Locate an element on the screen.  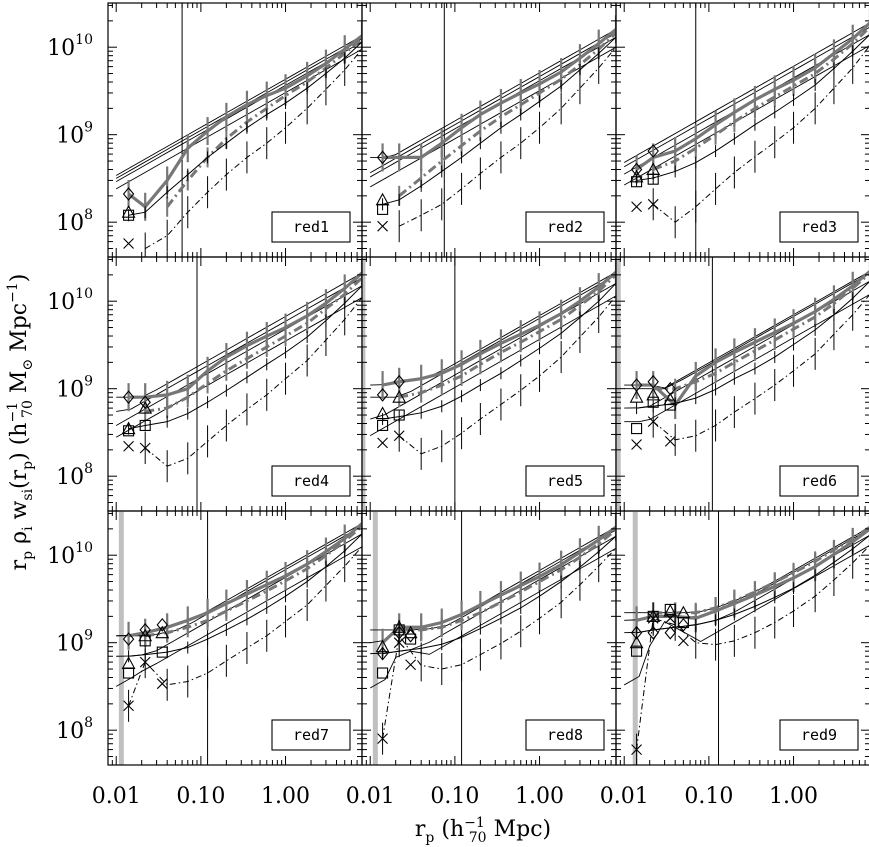
panel-red6: red6 is located at coordinates (742, 384).